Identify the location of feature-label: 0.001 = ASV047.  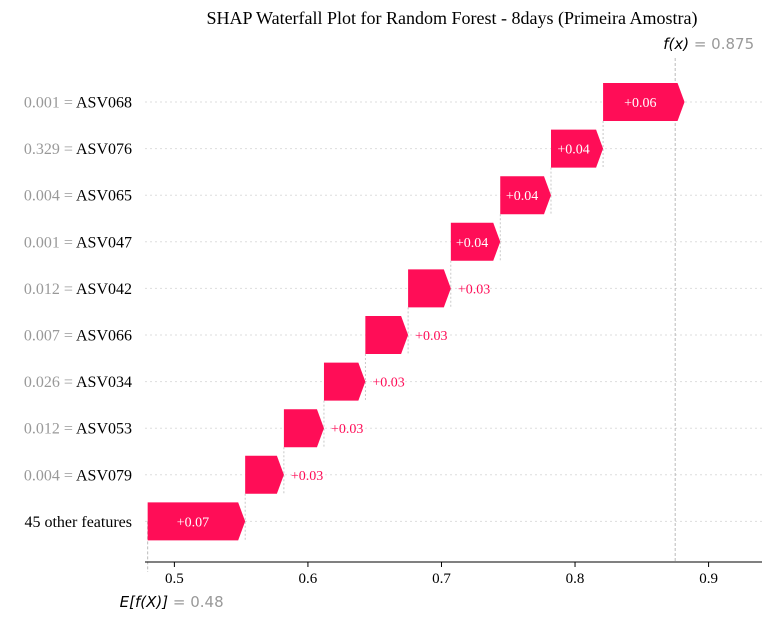
(78, 242).